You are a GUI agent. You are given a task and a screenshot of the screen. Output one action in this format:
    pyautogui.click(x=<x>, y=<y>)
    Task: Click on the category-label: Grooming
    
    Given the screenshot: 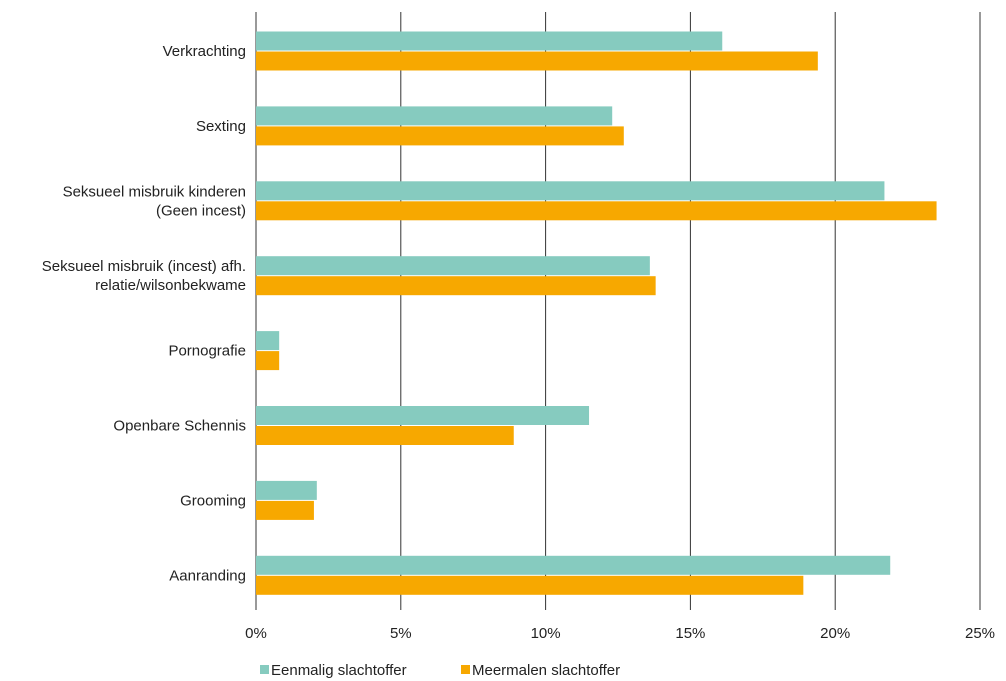 What is the action you would take?
    pyautogui.click(x=213, y=500)
    